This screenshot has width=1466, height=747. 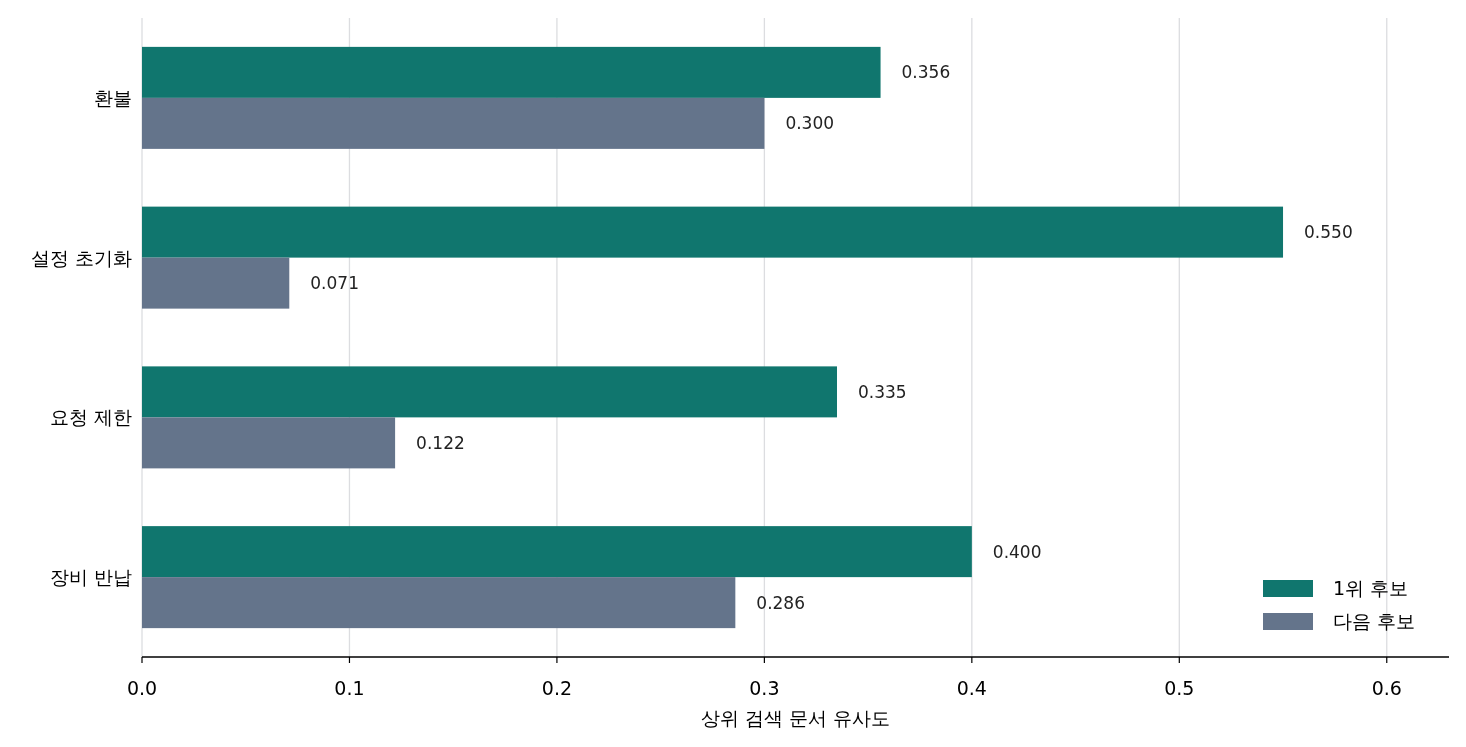 What do you see at coordinates (971, 688) in the screenshot?
I see `x-tick-label: 0.4` at bounding box center [971, 688].